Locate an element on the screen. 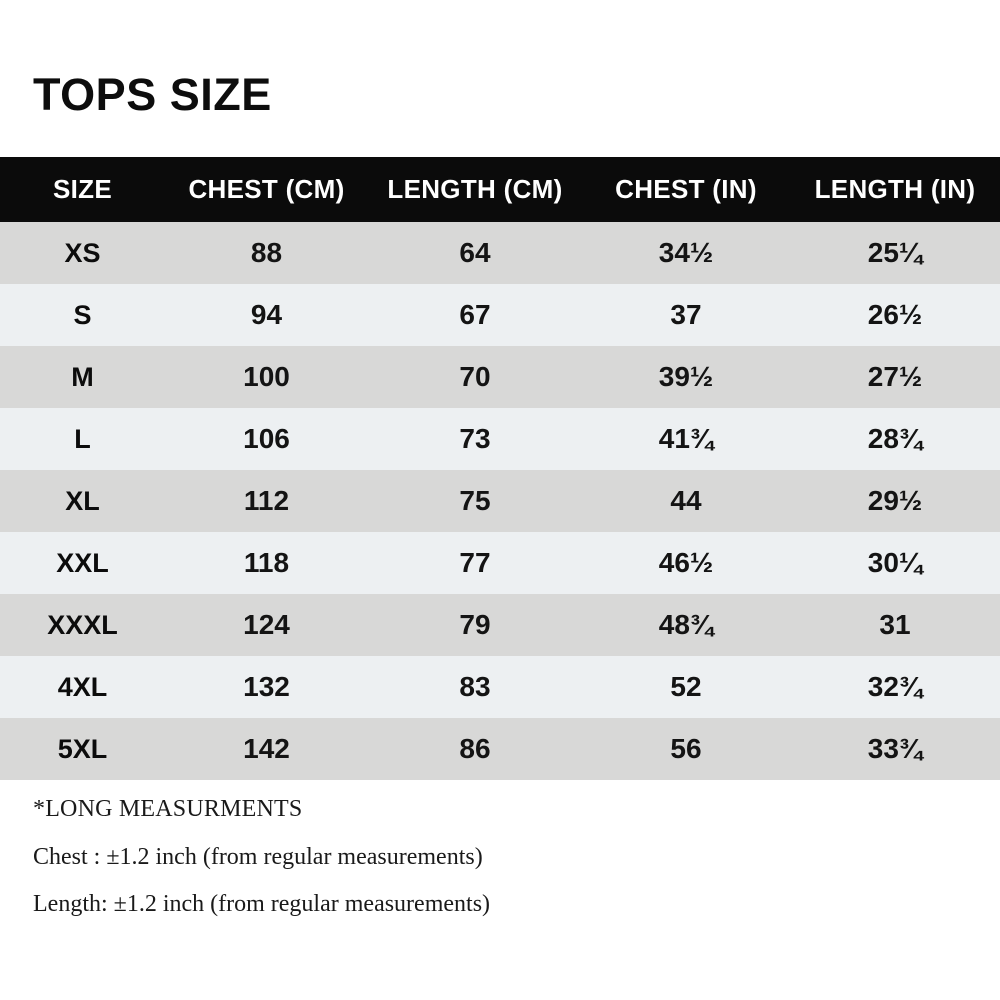 The width and height of the screenshot is (1000, 1000). chest-in-value: 44 is located at coordinates (686, 501).